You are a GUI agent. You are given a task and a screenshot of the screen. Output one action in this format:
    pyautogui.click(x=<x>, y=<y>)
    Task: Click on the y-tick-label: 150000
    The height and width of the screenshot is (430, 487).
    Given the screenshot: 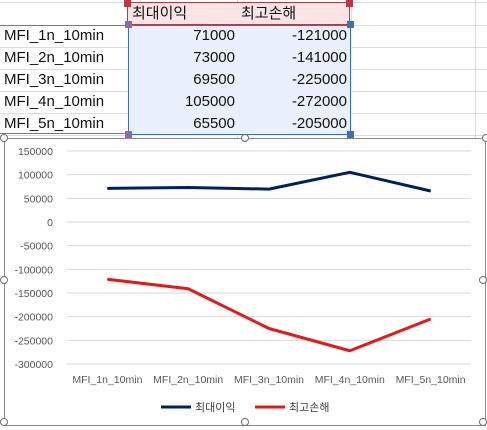 What is the action you would take?
    pyautogui.click(x=35, y=152)
    